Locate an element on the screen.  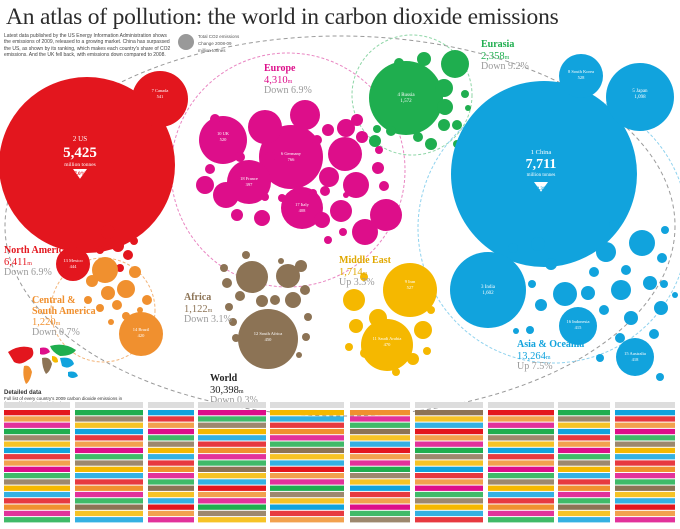
region-value: 13,264m is located at coordinates (550, 356).